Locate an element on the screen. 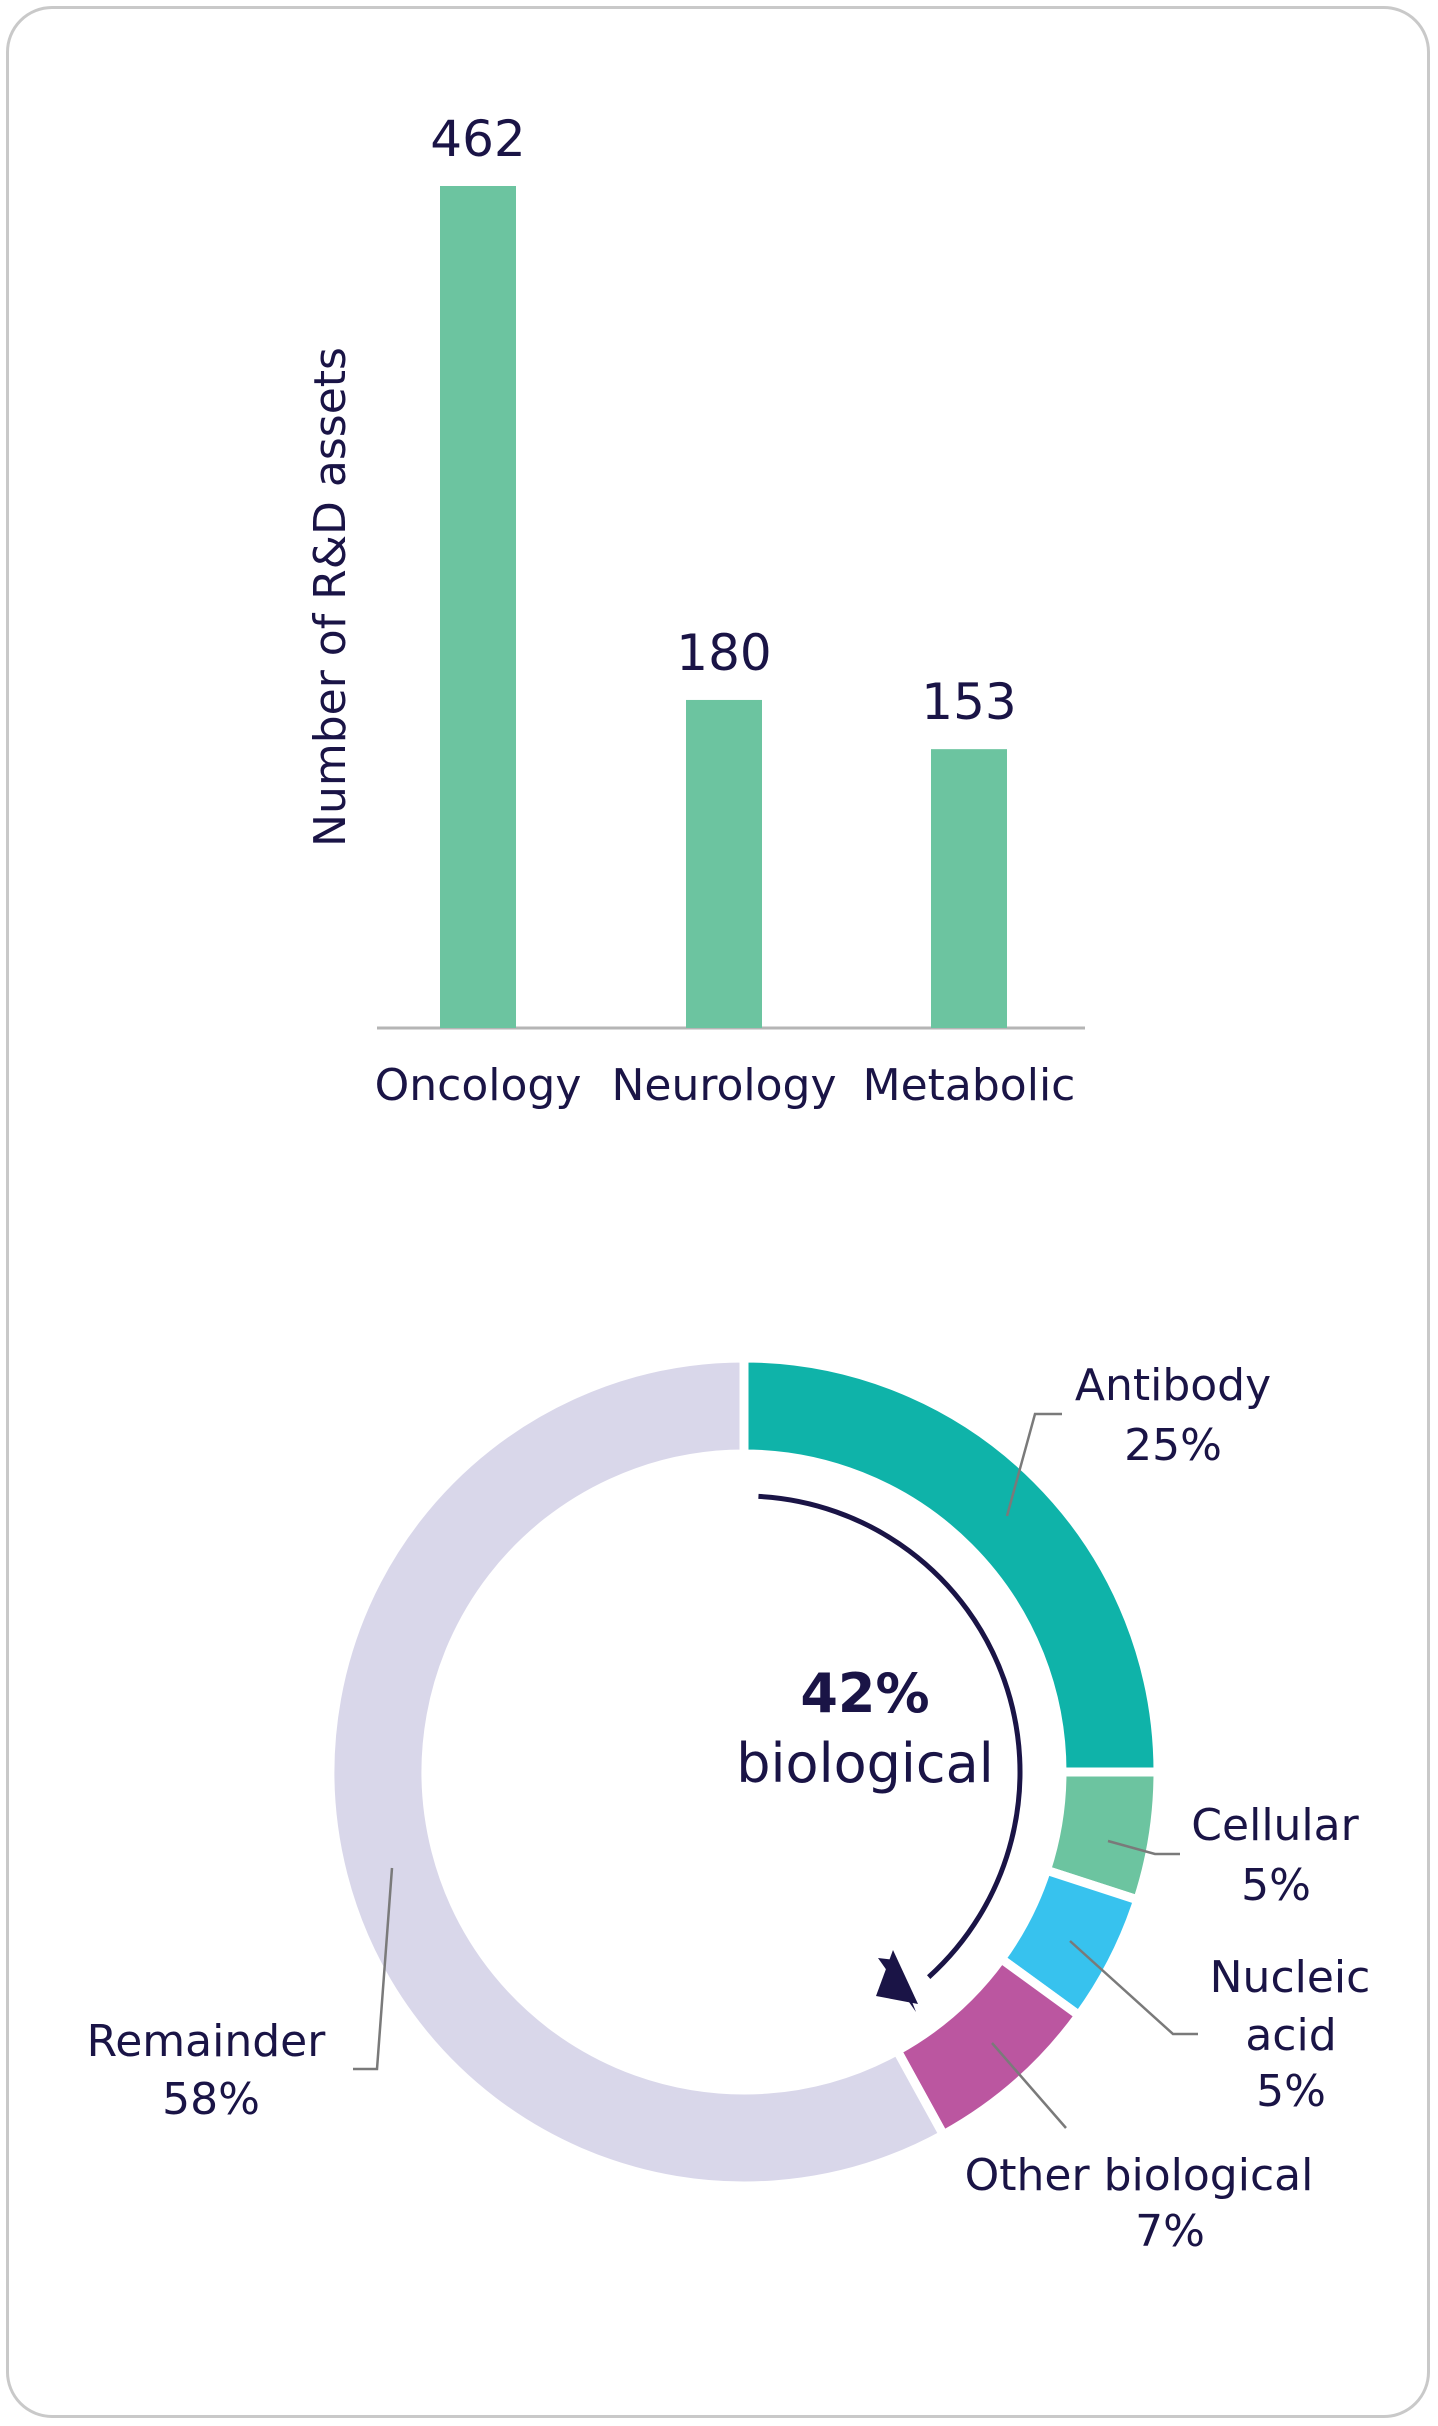 Image resolution: width=1438 pixels, height=2426 pixels. x-tick-label: Oncology is located at coordinates (478, 1085).